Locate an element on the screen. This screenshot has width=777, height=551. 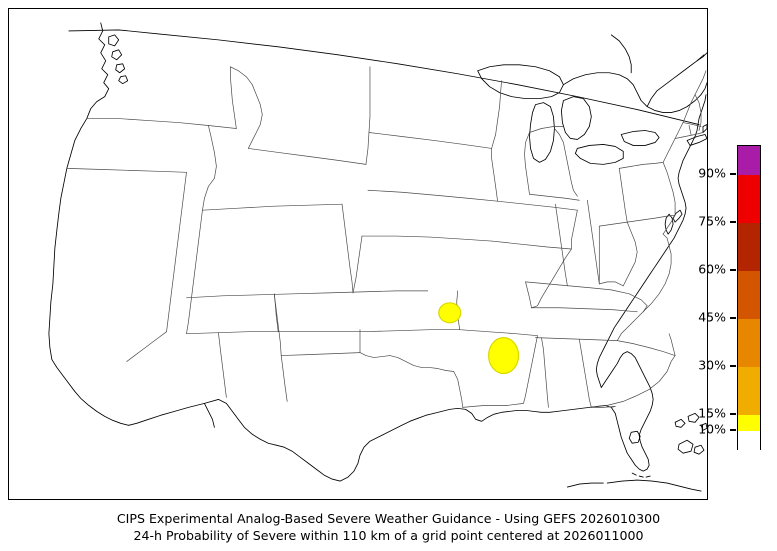
colorbar-band-purple is located at coordinates (749, 160).